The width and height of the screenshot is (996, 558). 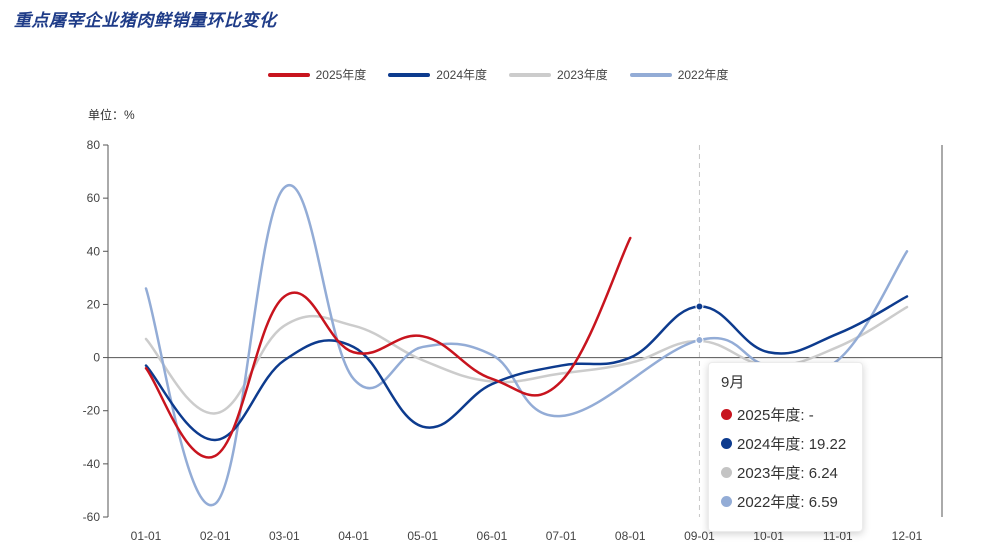 I want to click on legend: 2025年度 2024年度 2023年度 2022年度, so click(x=498, y=74).